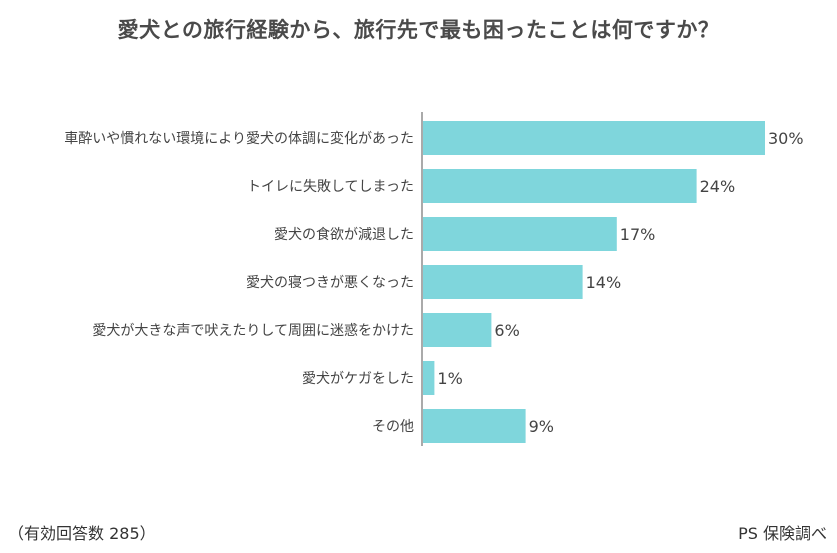 The image size is (837, 553). Describe the element at coordinates (604, 282) in the screenshot. I see `value-label: 14%` at that location.